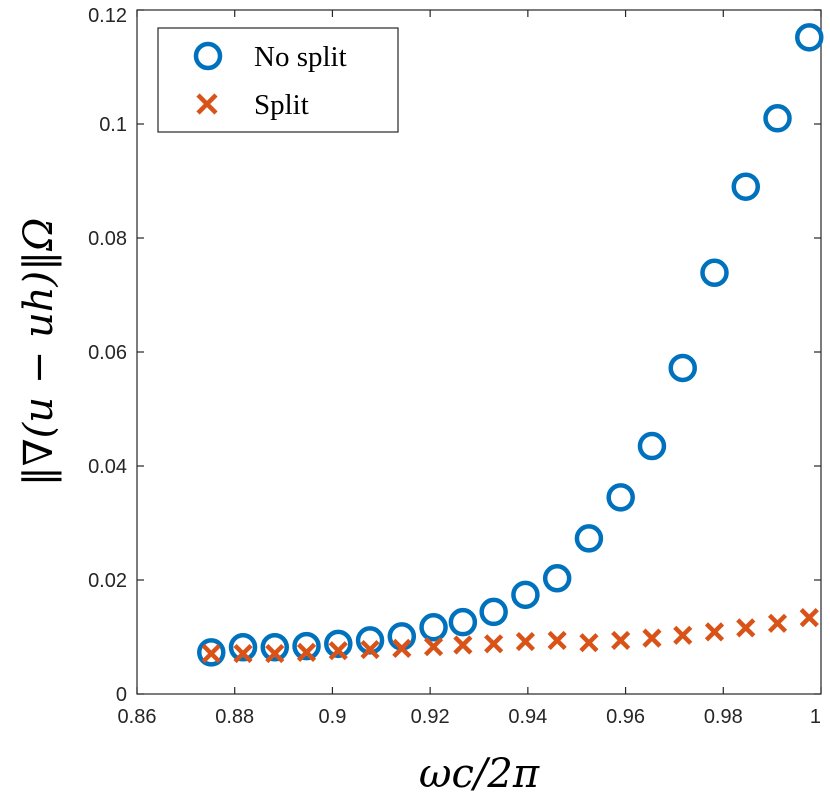 This screenshot has height=807, width=830. I want to click on legend: No split Split, so click(278, 80).